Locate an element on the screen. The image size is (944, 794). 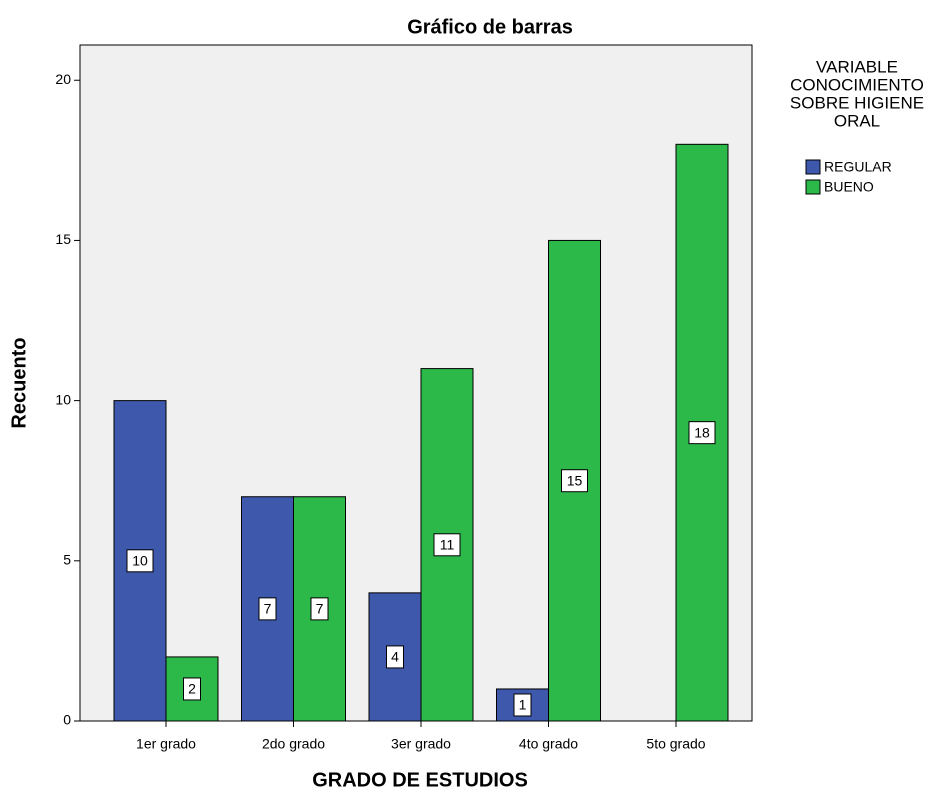
y-tick-label: 5 is located at coordinates (67, 560).